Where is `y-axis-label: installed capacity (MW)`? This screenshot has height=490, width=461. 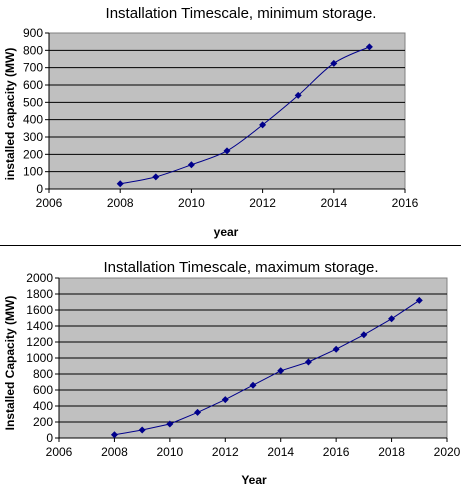 y-axis-label: installed capacity (MW) is located at coordinates (10, 114).